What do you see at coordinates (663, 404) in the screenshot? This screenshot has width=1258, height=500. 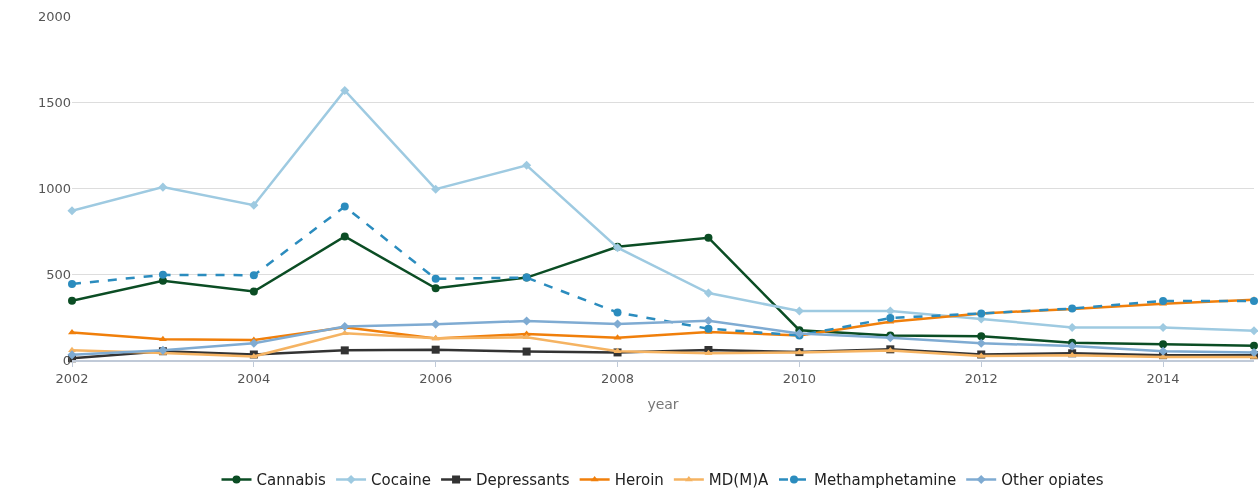 I see `x-axis-title: year` at bounding box center [663, 404].